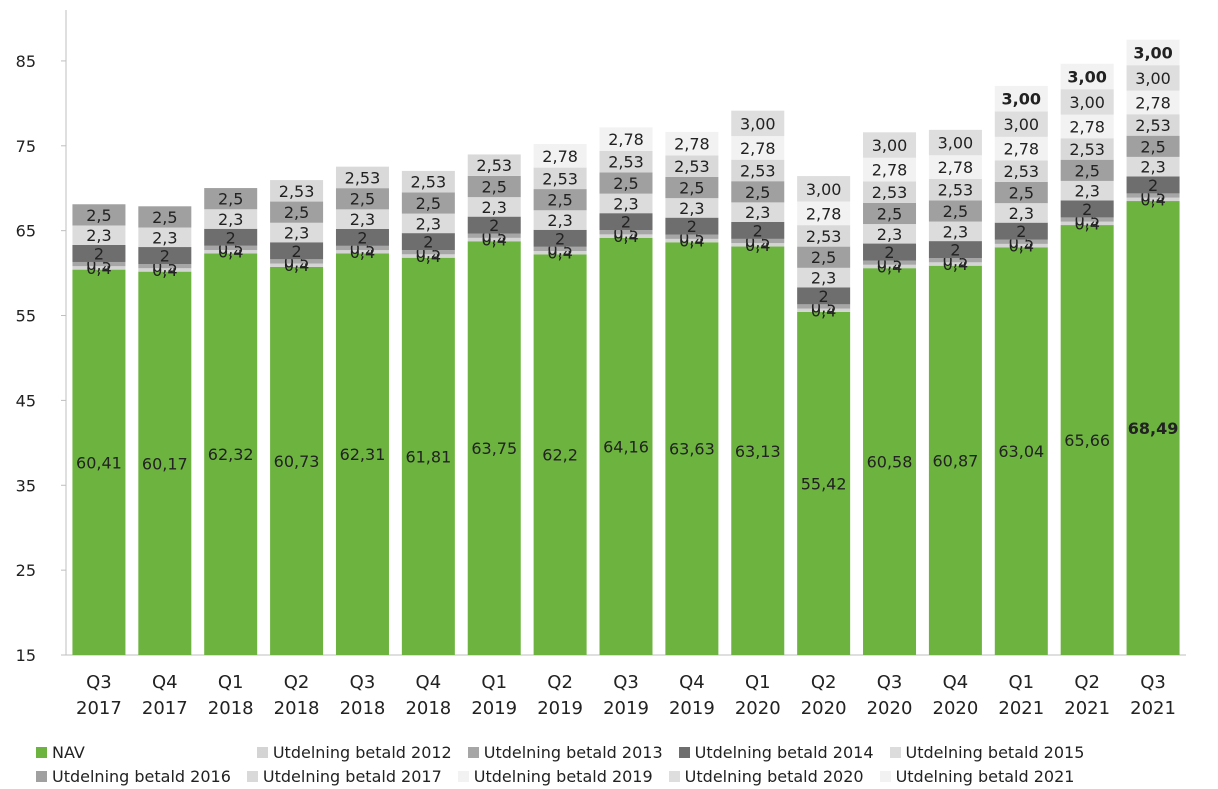 Image resolution: width=1218 pixels, height=789 pixels. What do you see at coordinates (560, 455) in the screenshot?
I see `data-label: 62,2` at bounding box center [560, 455].